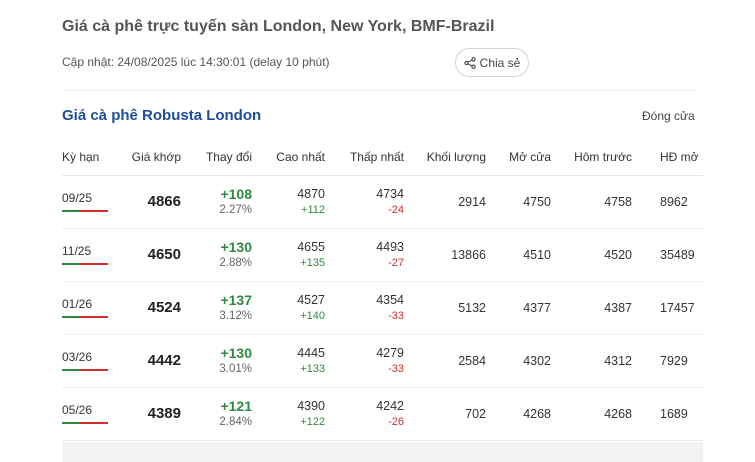  What do you see at coordinates (591, 308) in the screenshot?
I see `prev-close-value: 4387` at bounding box center [591, 308].